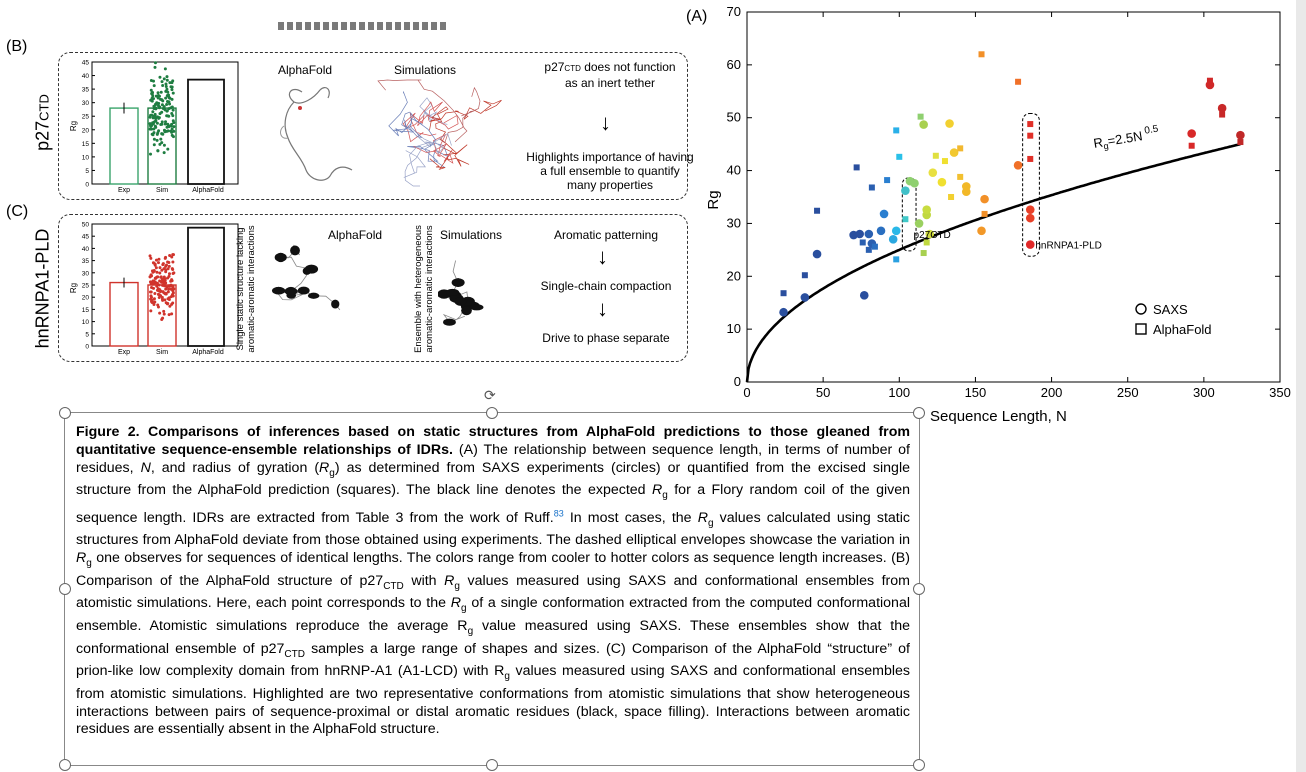  I want to click on bar-y-tick-label: 0, so click(87, 185).